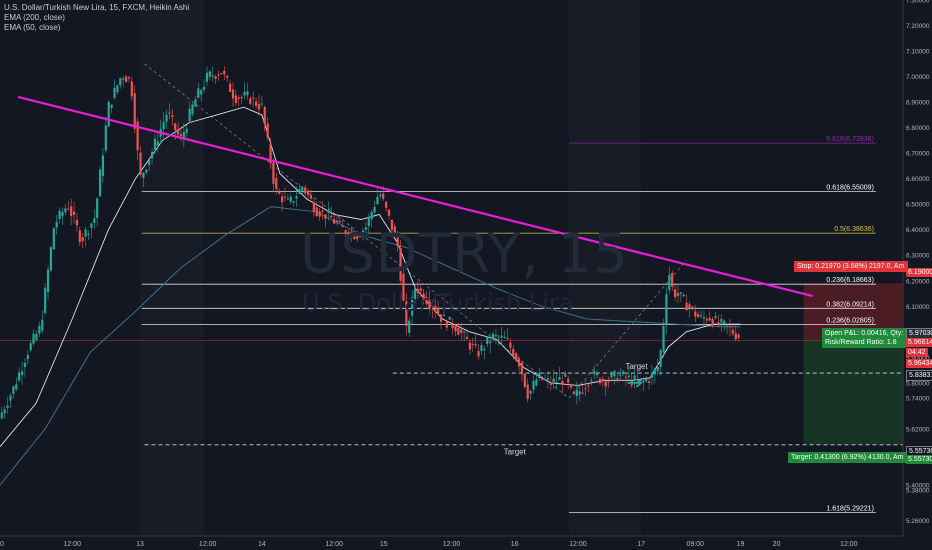 The height and width of the screenshot is (550, 932). What do you see at coordinates (918, 256) in the screenshot?
I see `y-tick-label: 6.30000` at bounding box center [918, 256].